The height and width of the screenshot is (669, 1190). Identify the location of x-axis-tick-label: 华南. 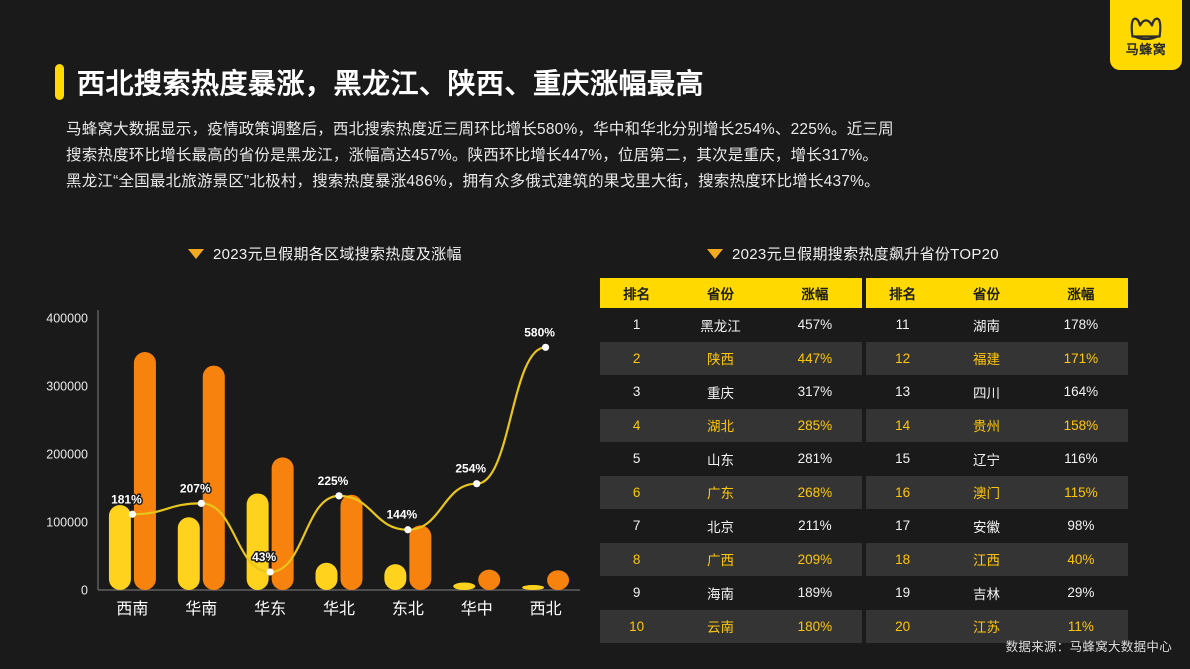
(201, 609).